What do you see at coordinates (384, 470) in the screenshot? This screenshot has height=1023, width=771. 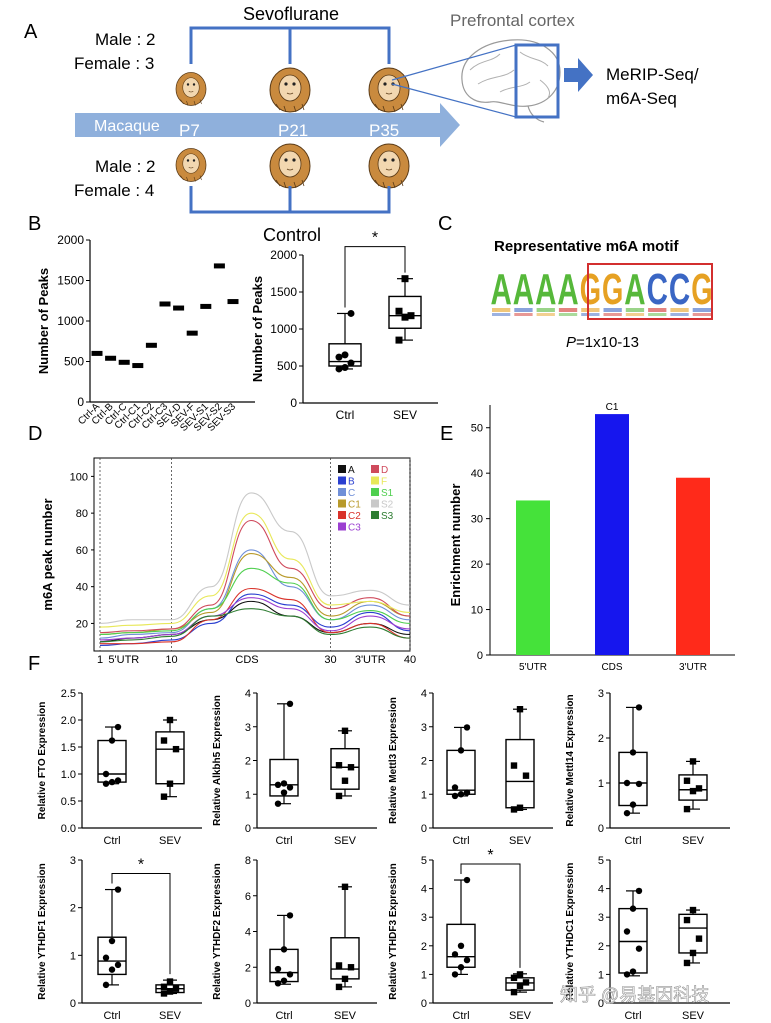 I see `legend-label: D` at bounding box center [384, 470].